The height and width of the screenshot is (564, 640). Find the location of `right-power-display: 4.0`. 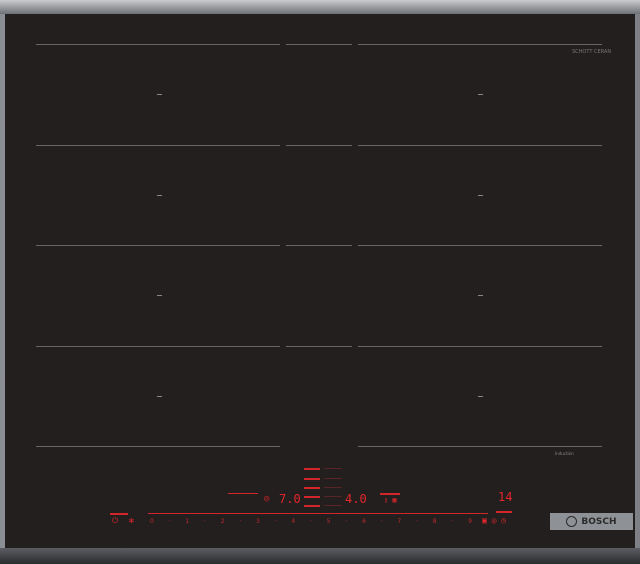

right-power-display: 4.0 is located at coordinates (356, 499).